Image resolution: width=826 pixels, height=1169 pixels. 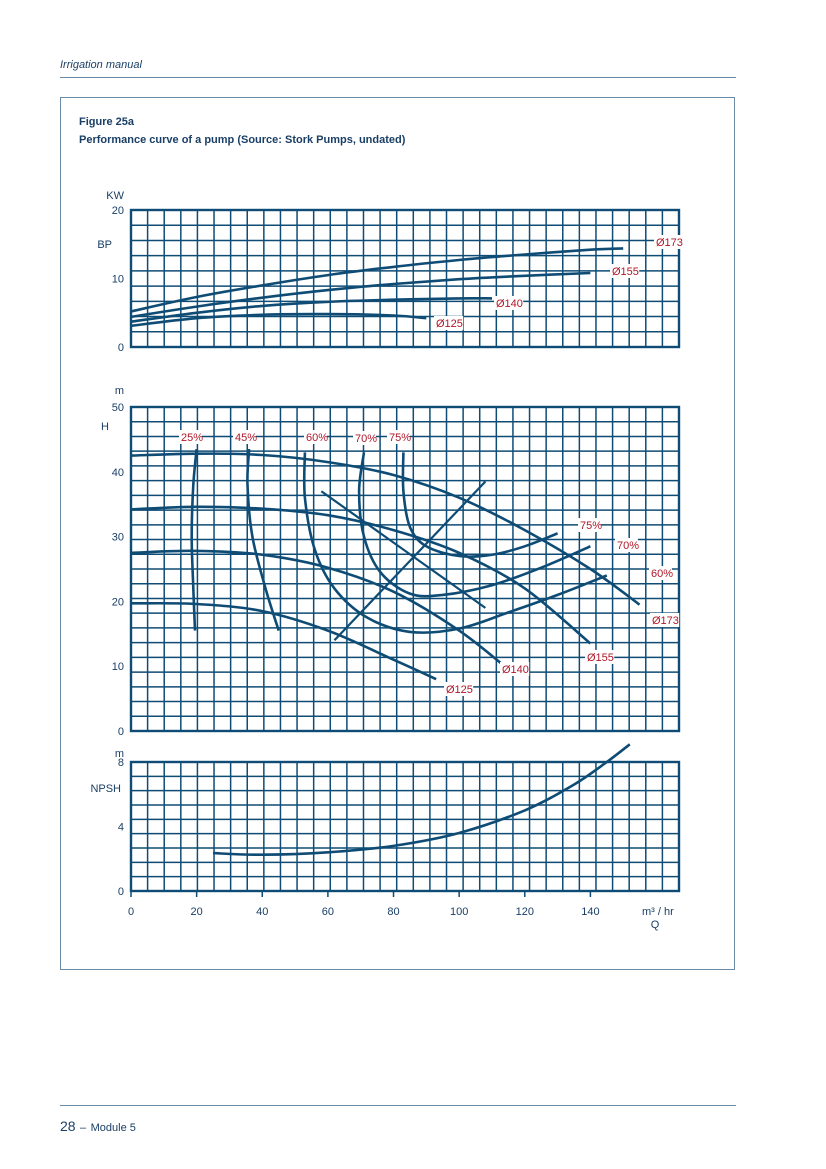 I want to click on x-tick-label: 0, so click(x=131, y=912).